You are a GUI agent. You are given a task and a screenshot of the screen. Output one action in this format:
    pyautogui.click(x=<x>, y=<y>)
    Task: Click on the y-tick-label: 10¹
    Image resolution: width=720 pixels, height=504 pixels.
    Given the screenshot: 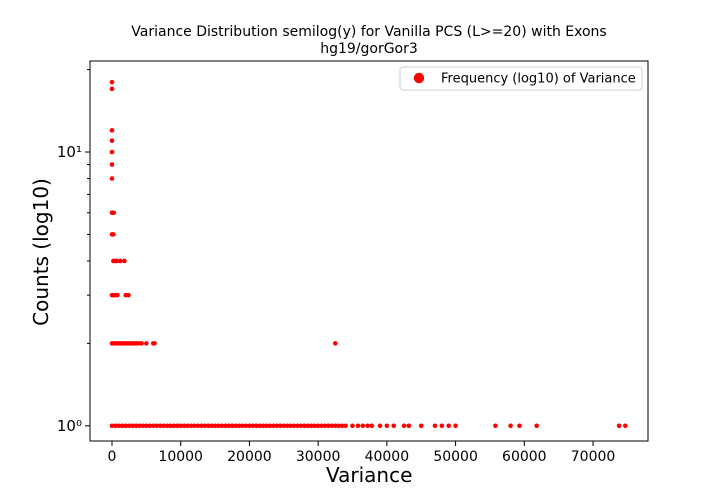 What is the action you would take?
    pyautogui.click(x=69, y=152)
    